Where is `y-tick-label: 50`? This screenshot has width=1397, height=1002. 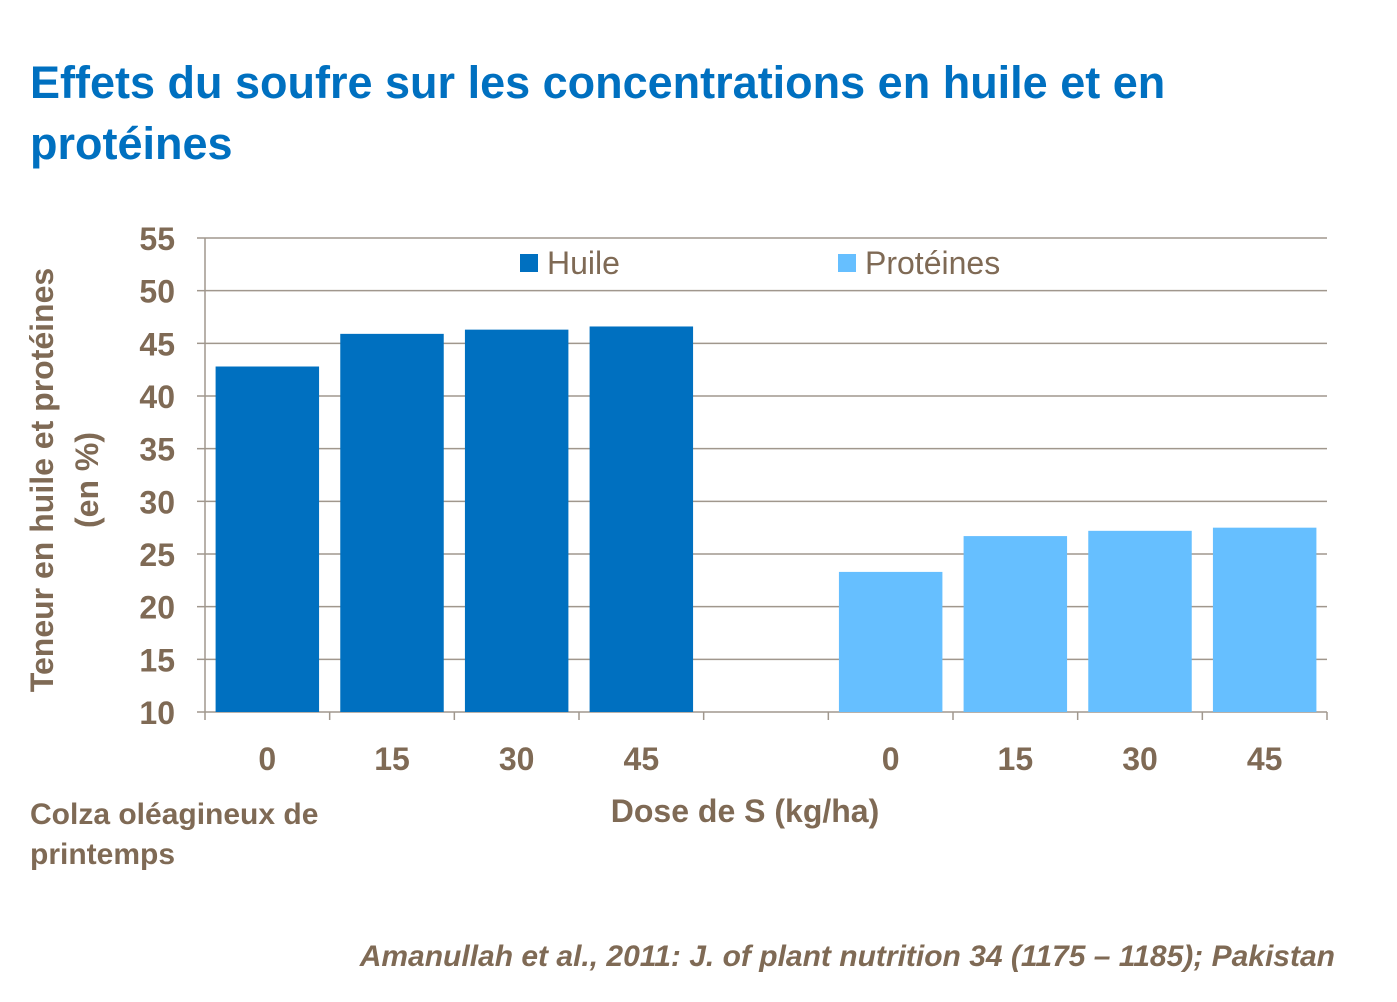 y-tick-label: 50 is located at coordinates (157, 292).